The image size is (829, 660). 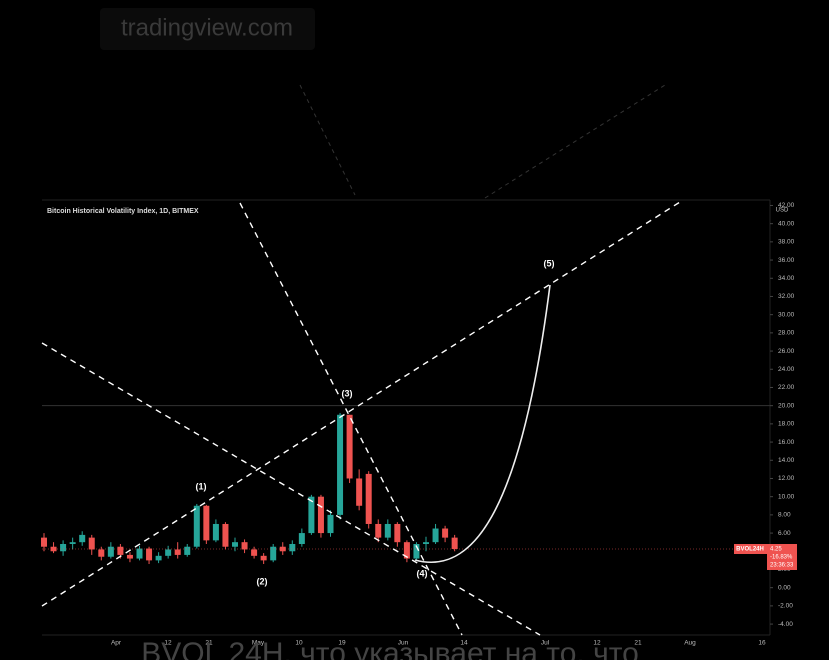 I want to click on x-tick-label: Jul, so click(x=545, y=643).